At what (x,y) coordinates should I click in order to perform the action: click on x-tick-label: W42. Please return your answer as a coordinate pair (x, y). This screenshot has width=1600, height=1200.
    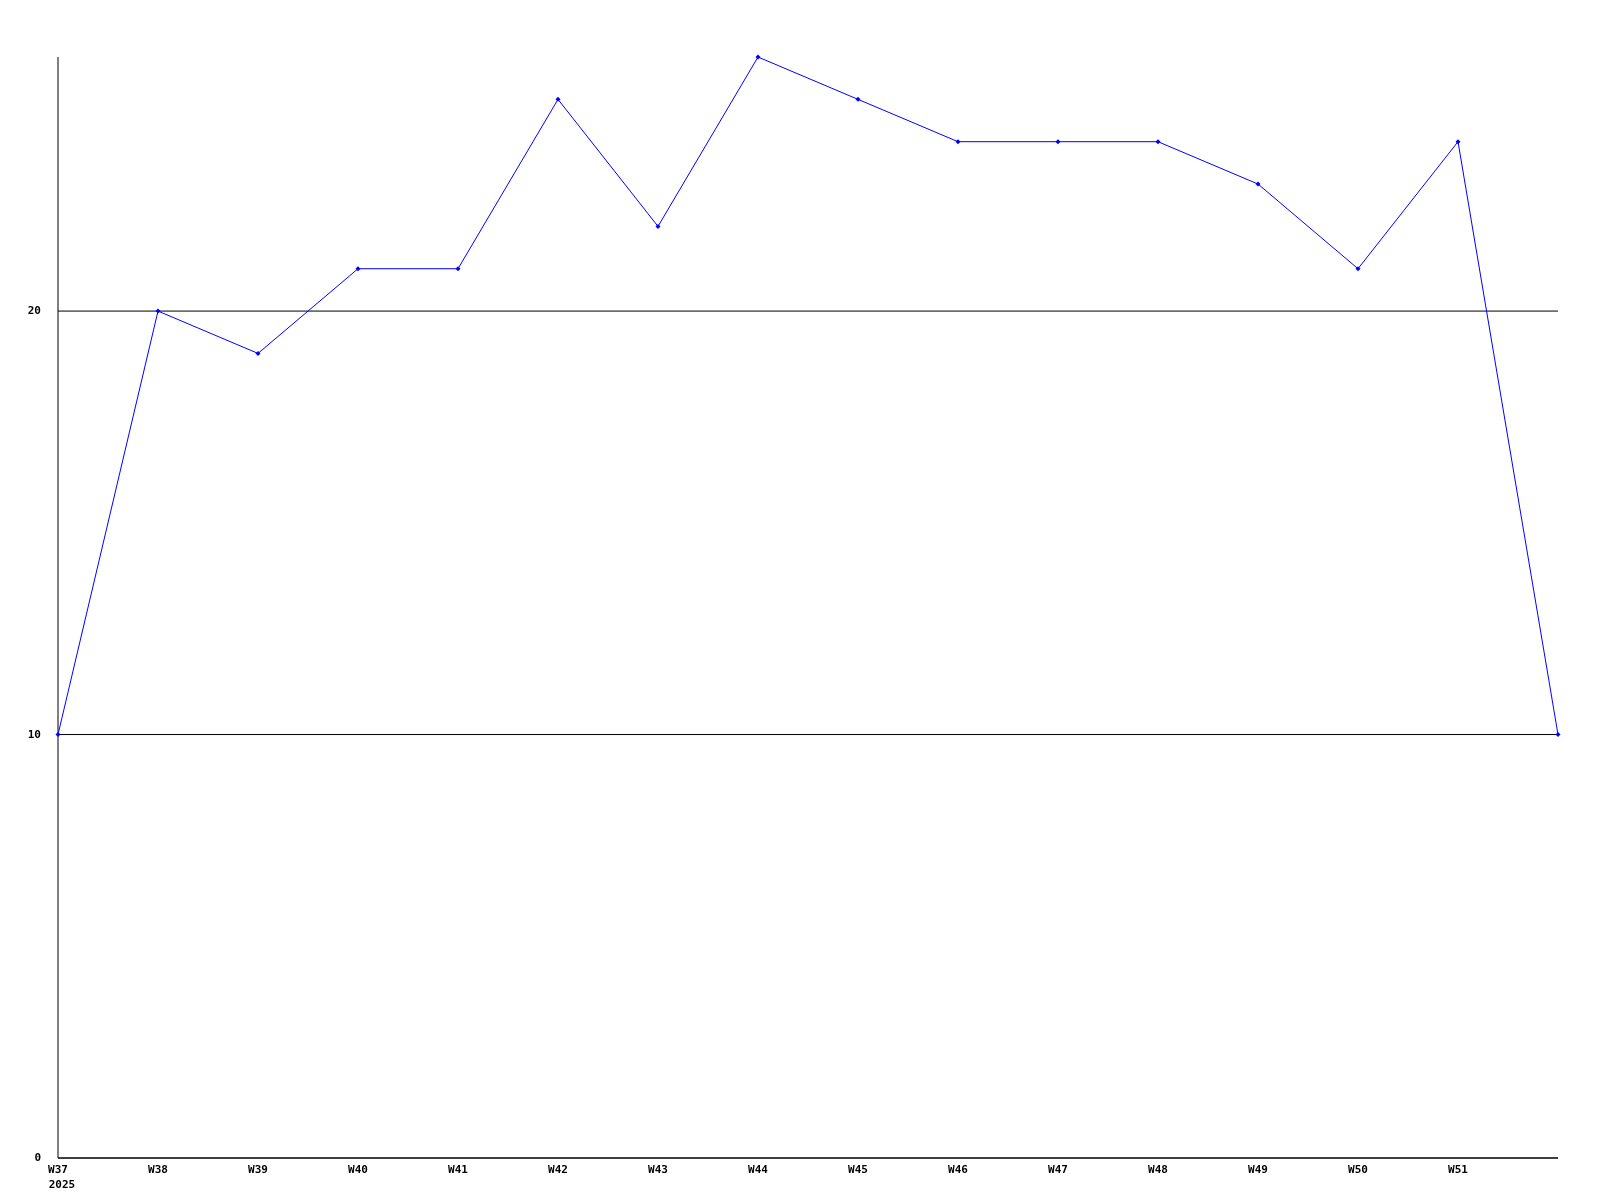
    Looking at the image, I should click on (558, 1169).